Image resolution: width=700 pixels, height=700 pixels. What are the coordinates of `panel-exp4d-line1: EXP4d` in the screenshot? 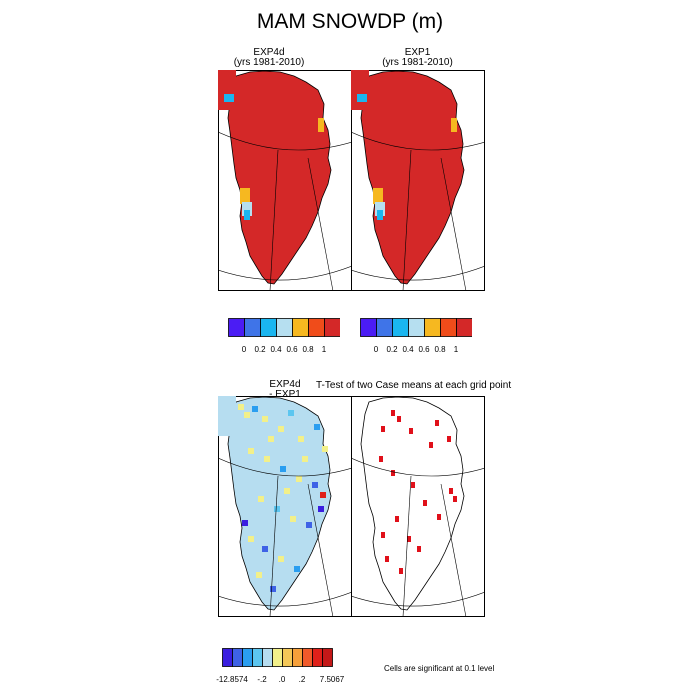 It's located at (269, 52).